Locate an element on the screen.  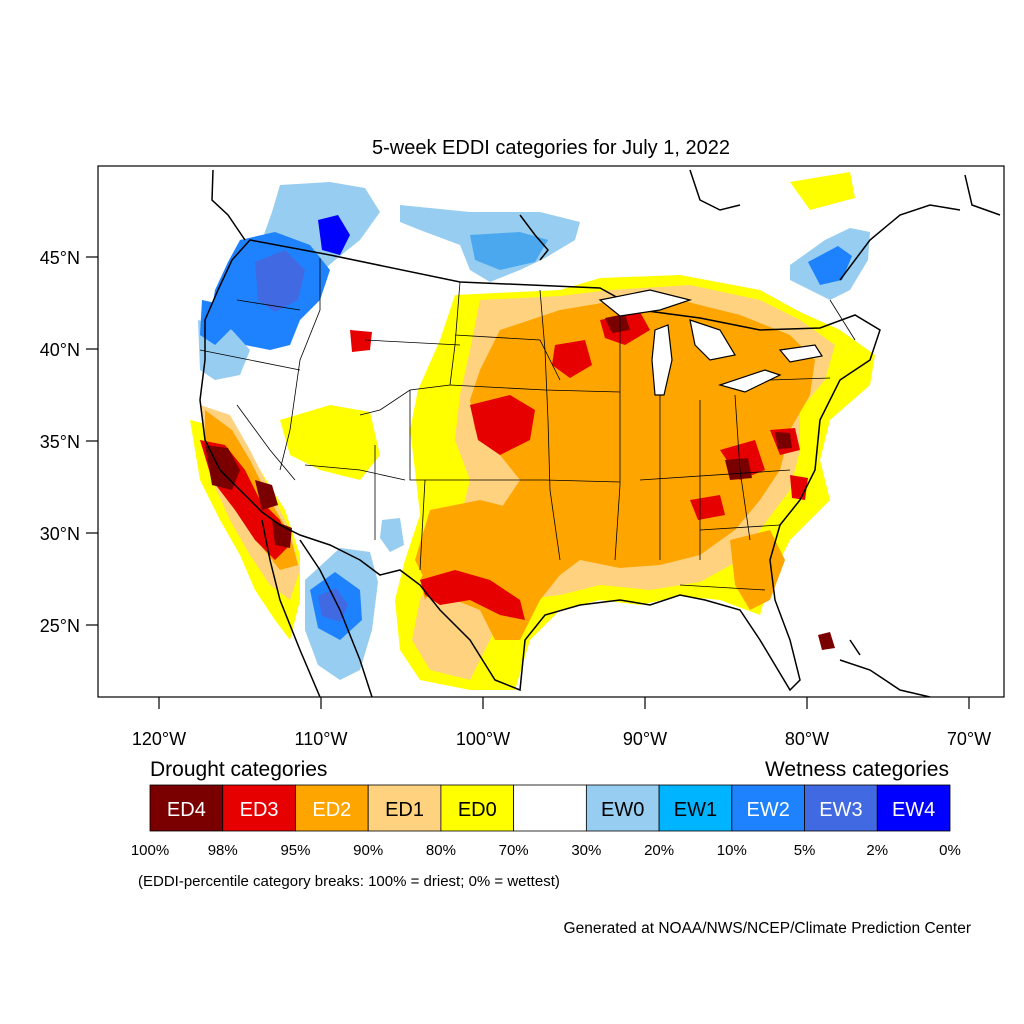
legend-swatch-neutral is located at coordinates (550, 808).